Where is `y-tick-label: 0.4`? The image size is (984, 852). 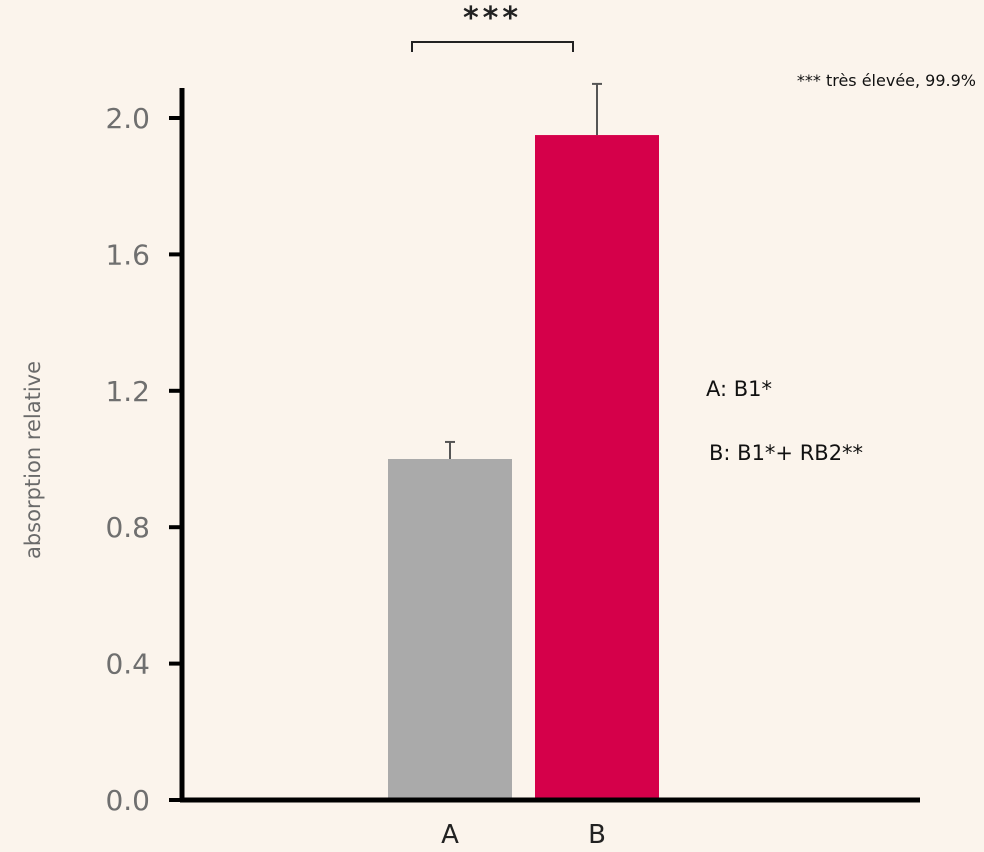 y-tick-label: 0.4 is located at coordinates (127, 664).